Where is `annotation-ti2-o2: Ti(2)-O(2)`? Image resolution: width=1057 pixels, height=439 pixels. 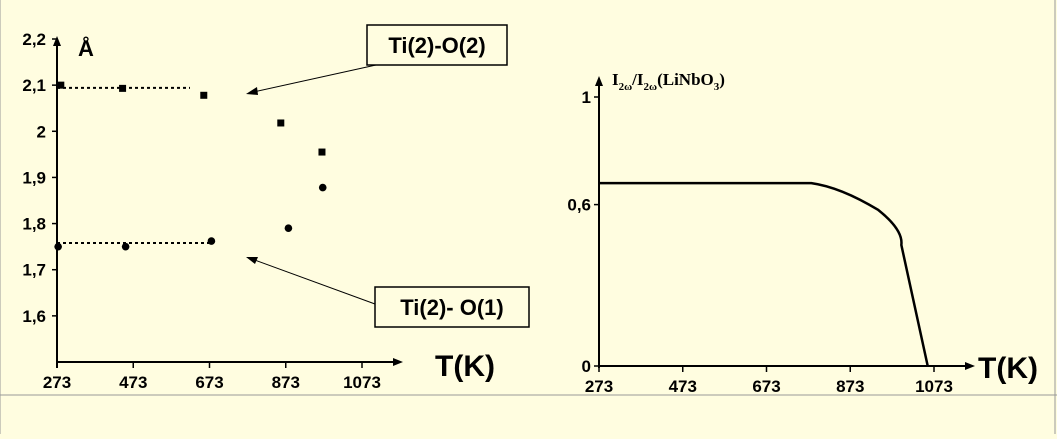 annotation-ti2-o2: Ti(2)-O(2) is located at coordinates (436, 45).